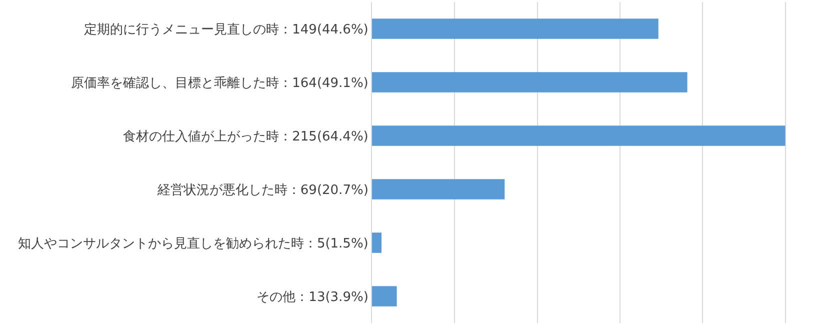  I want to click on y-tick-label: 定期的に行うメニュー見直しの時：149(44.6%), so click(226, 30).